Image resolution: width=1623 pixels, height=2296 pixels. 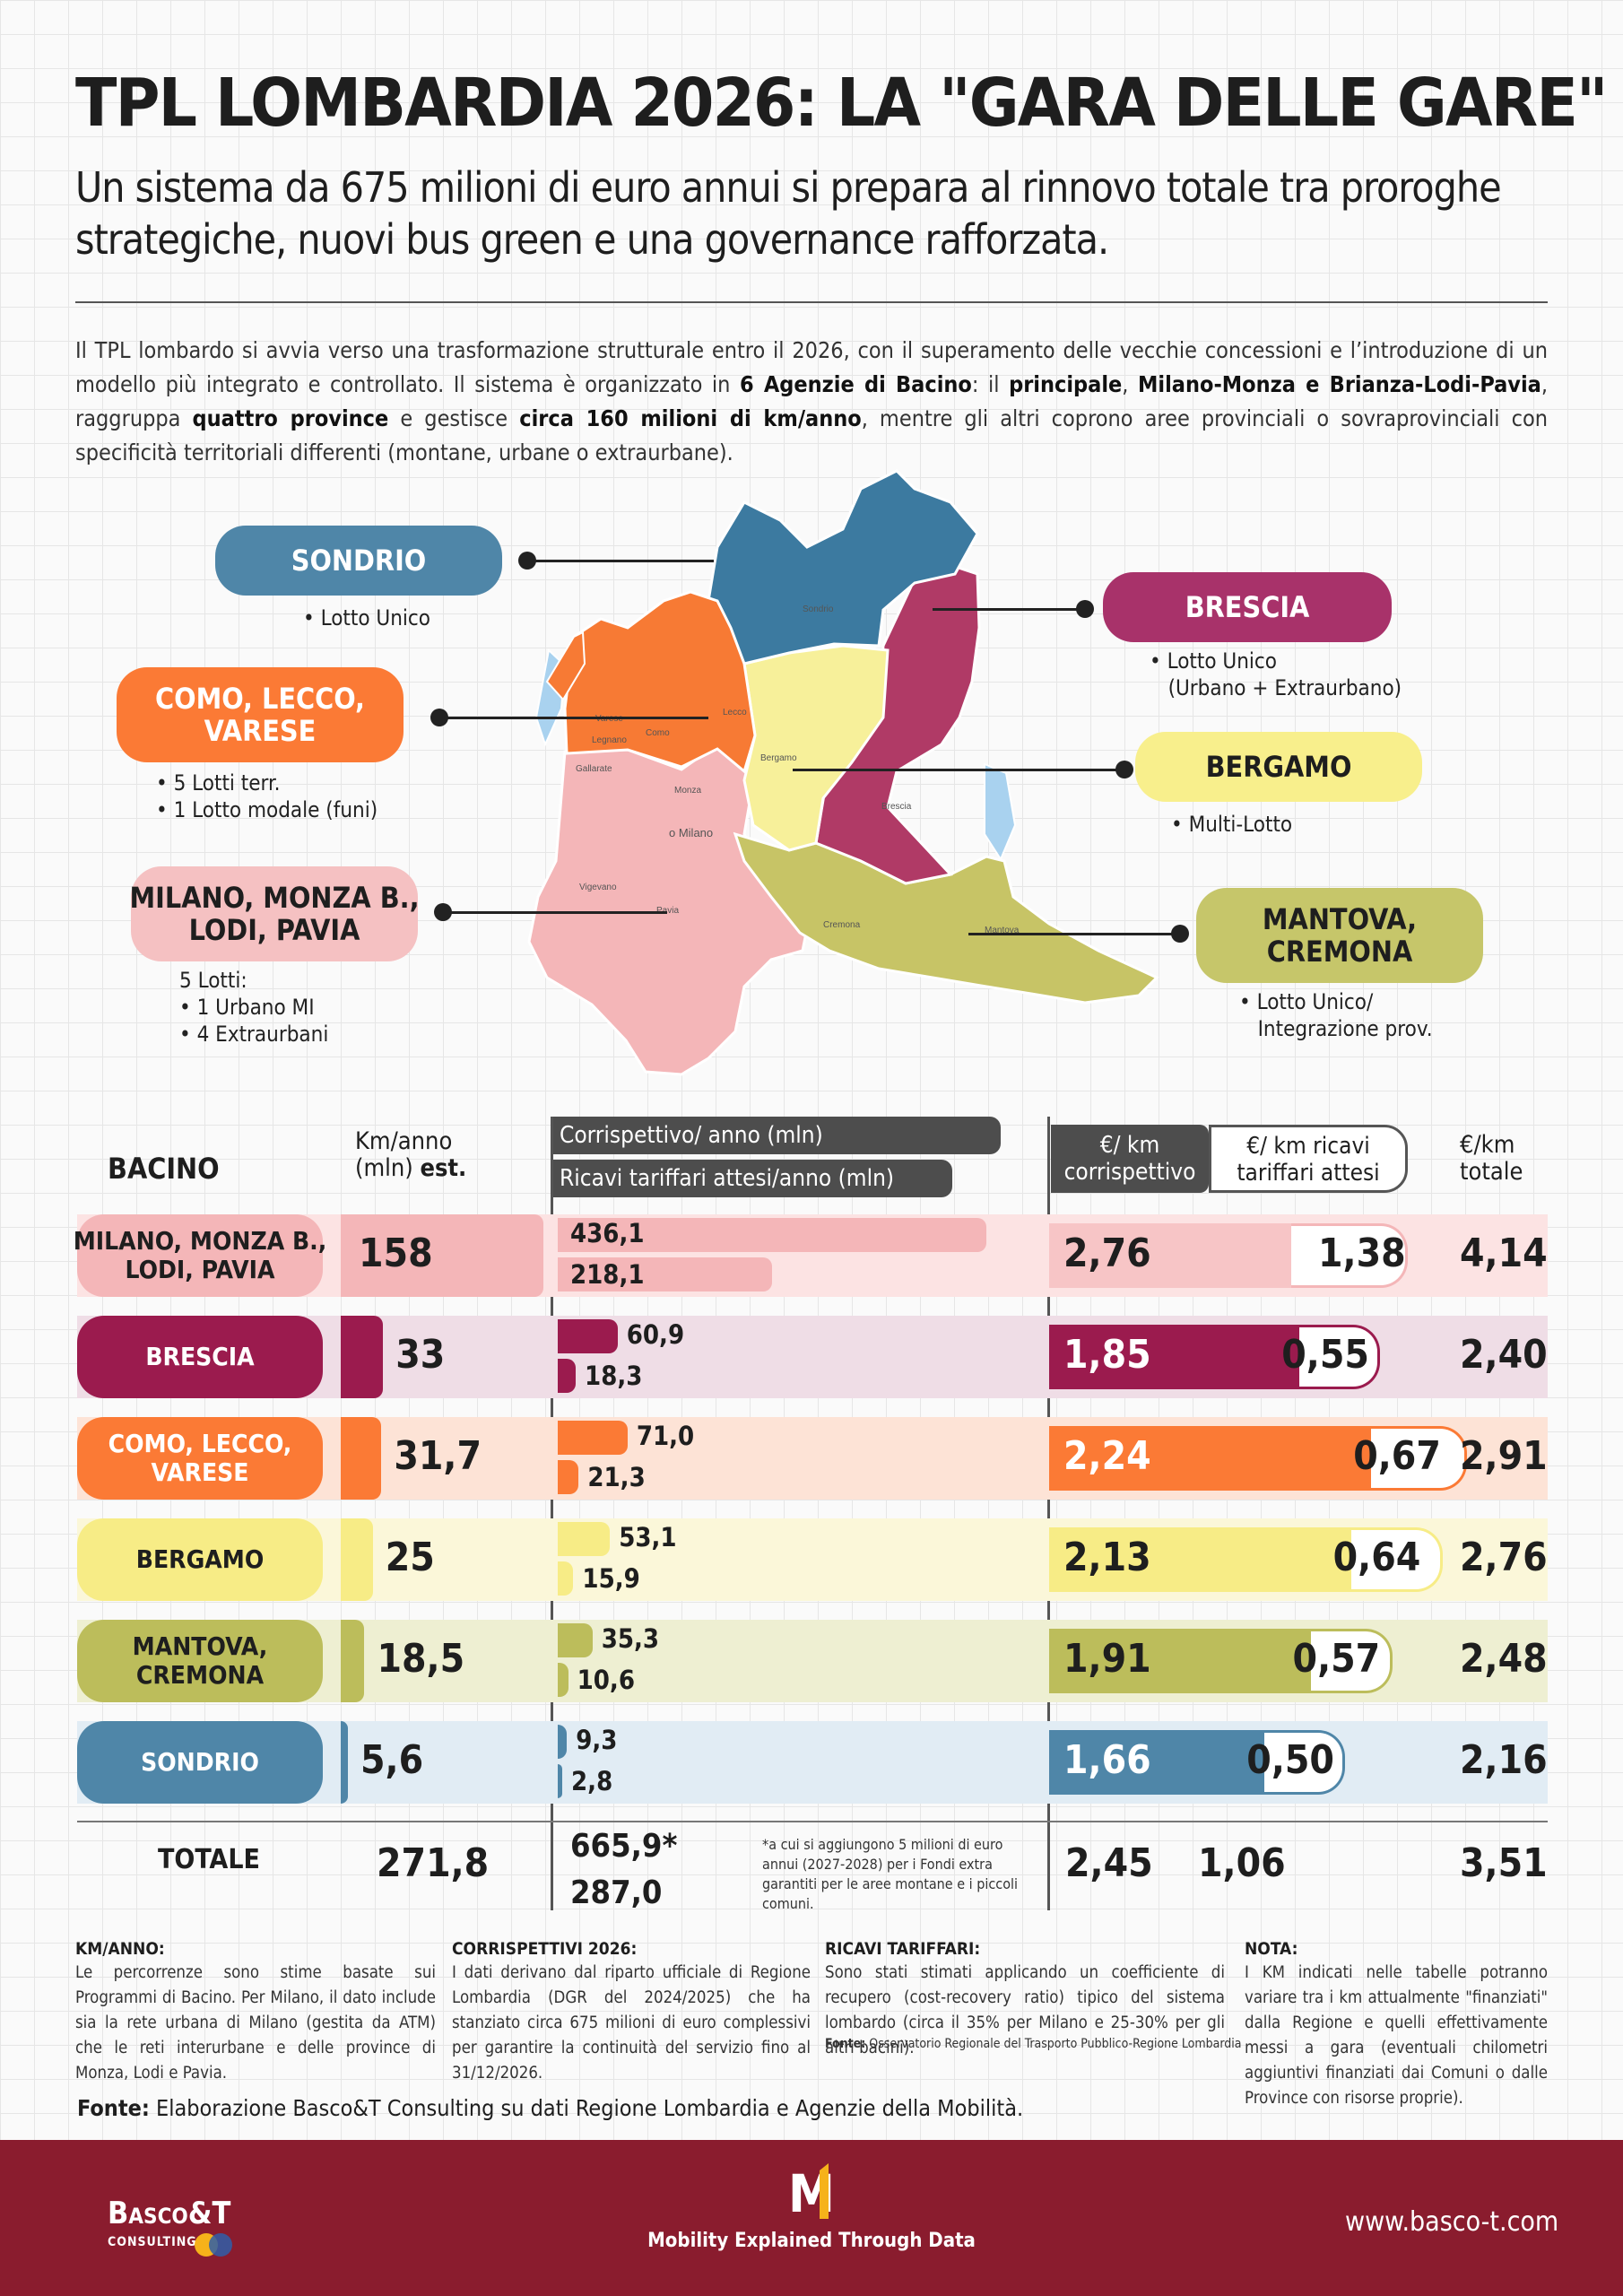 I want to click on ricavi-value: 15,9, so click(x=611, y=1578).